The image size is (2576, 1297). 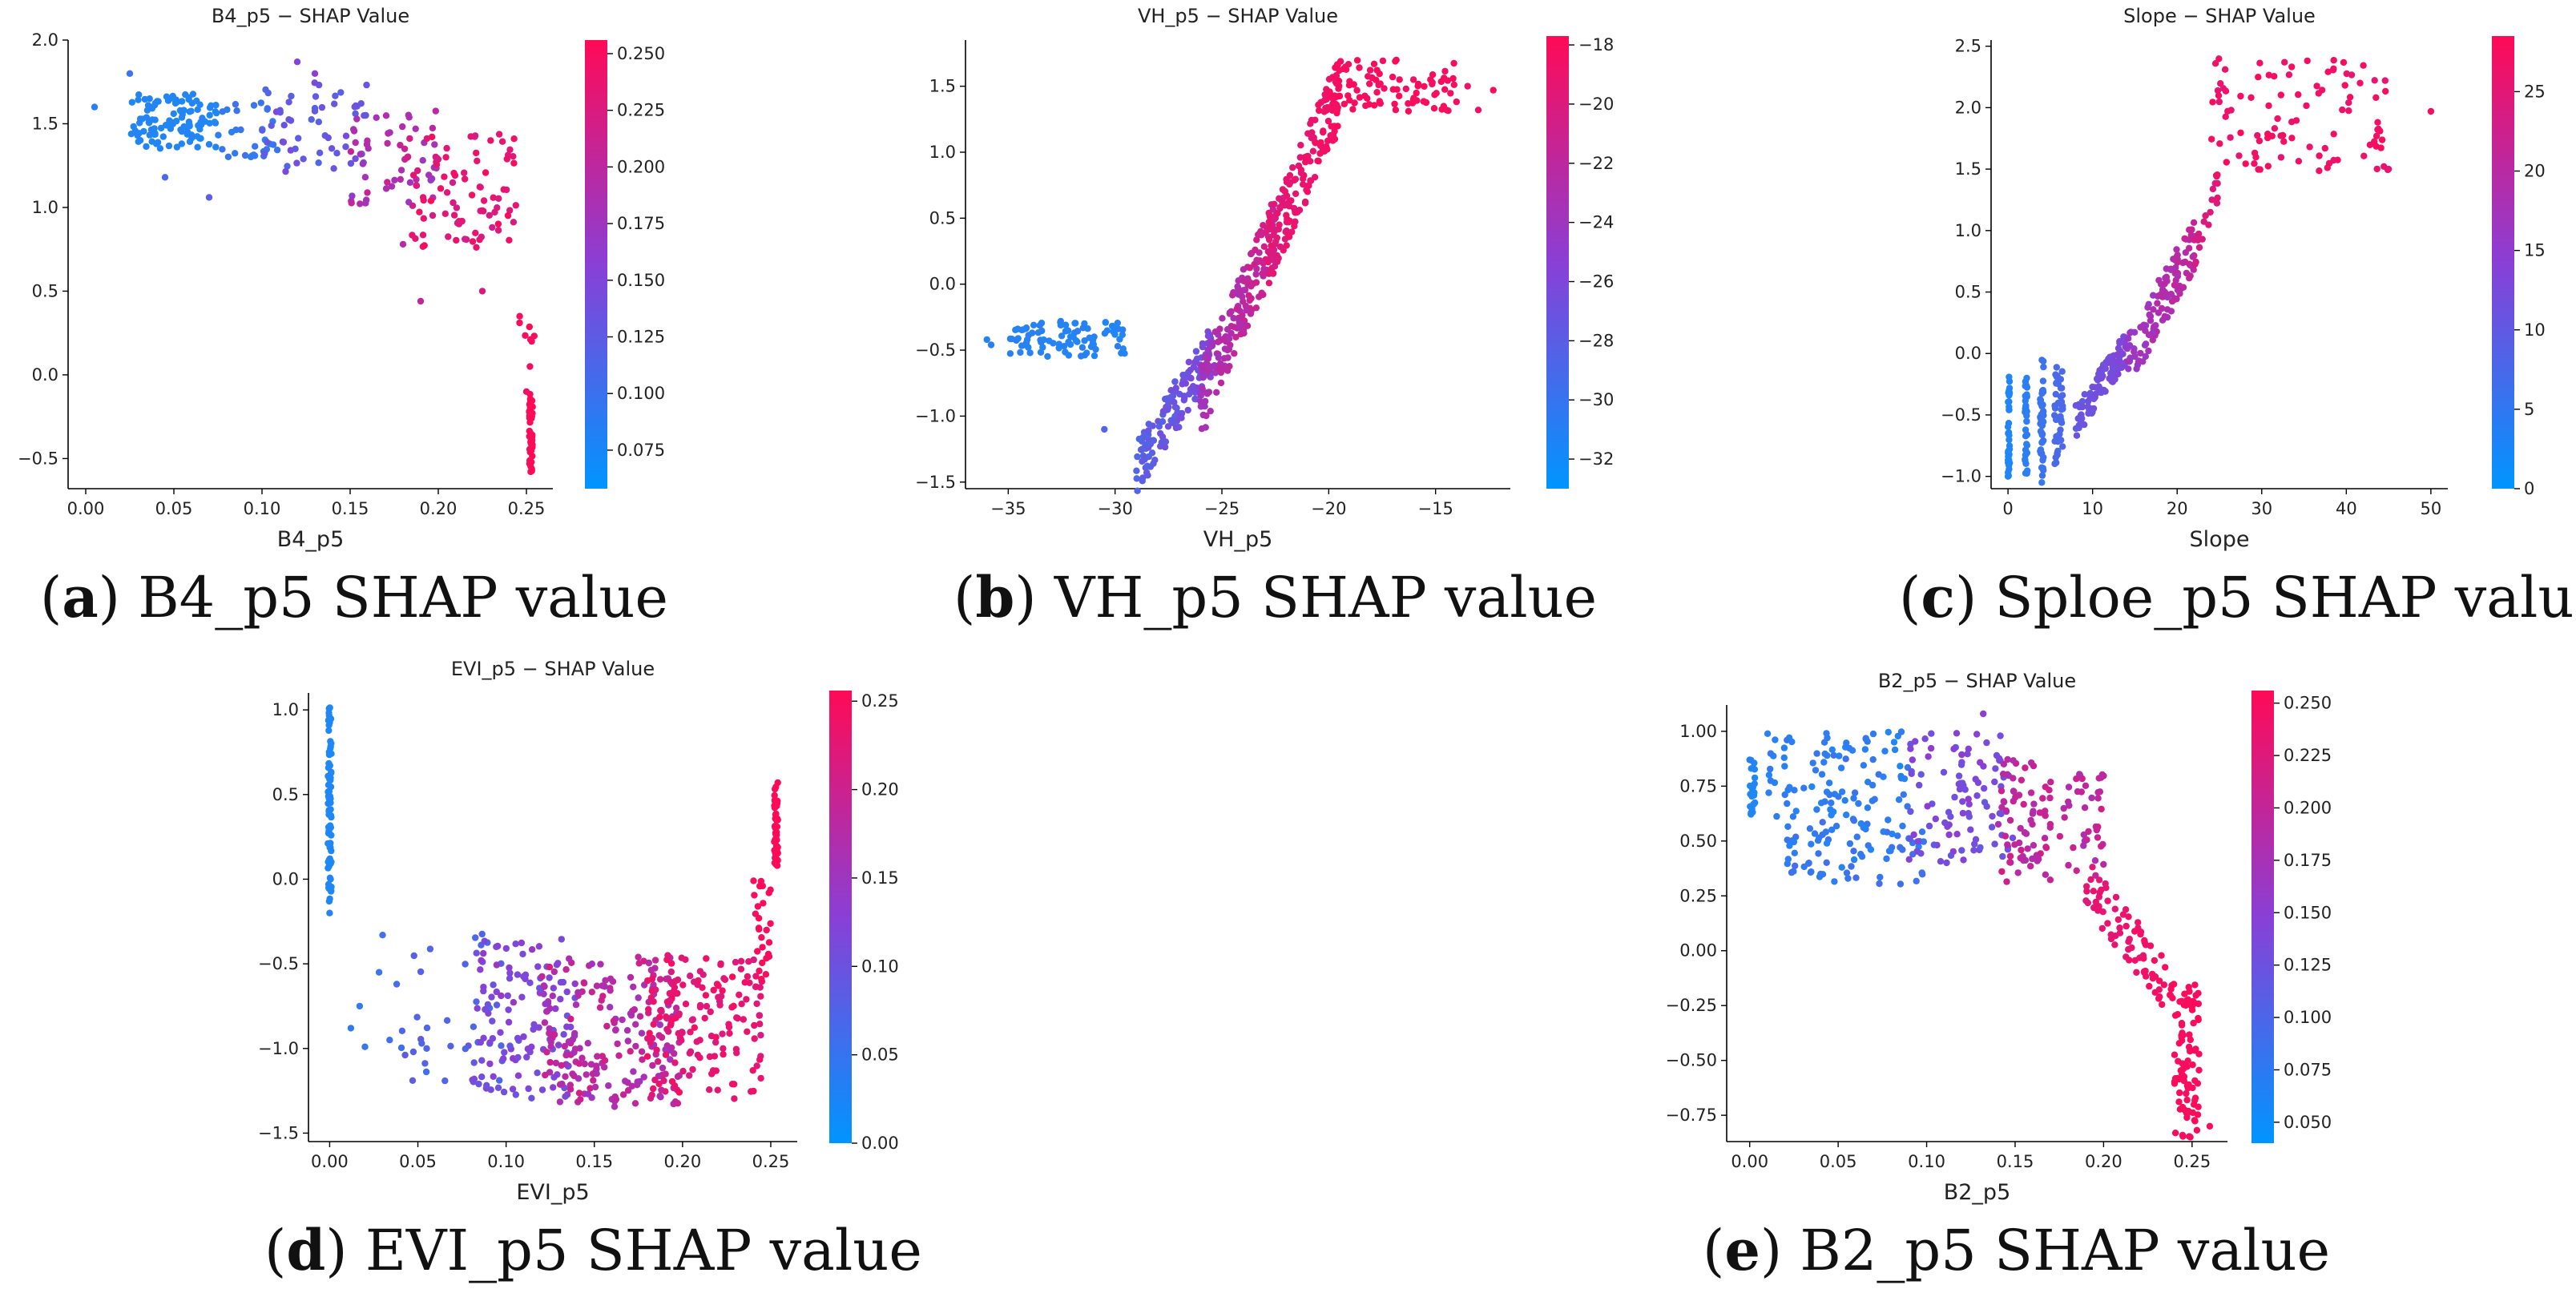 I want to click on y-tick-label: 0.50, so click(x=1698, y=841).